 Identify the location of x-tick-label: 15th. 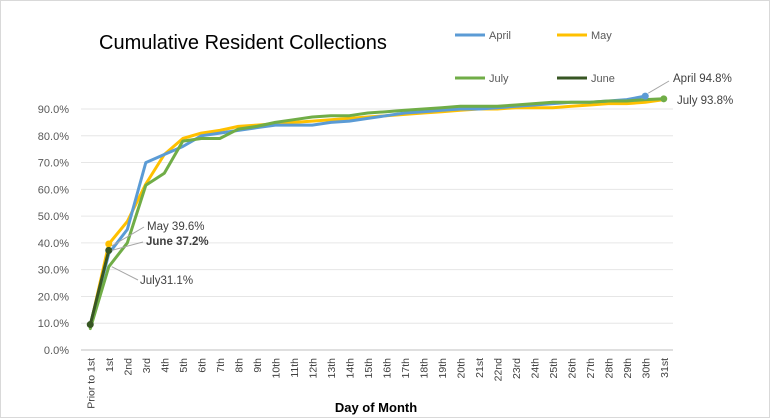
(369, 368).